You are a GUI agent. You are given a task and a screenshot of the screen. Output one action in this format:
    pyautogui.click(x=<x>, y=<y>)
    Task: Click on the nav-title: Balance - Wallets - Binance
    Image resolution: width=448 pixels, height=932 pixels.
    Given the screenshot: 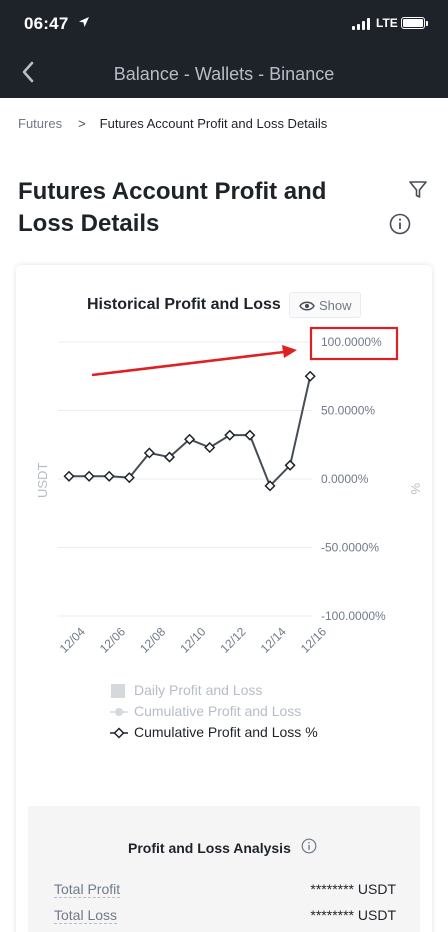 What is the action you would take?
    pyautogui.click(x=224, y=74)
    